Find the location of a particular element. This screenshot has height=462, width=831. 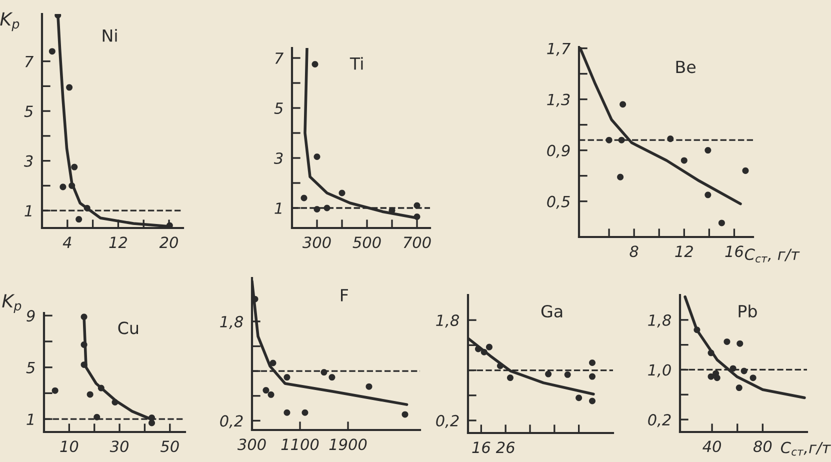

x-tick-label: 500 is located at coordinates (366, 242).